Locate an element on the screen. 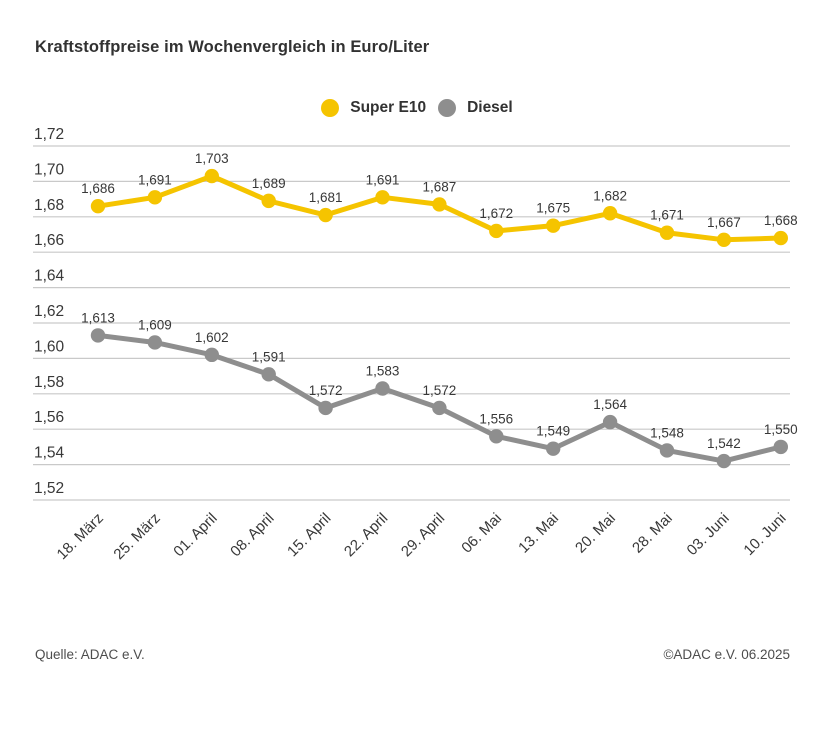 This screenshot has height=731, width=834. x-axis-tick-label: 18. März is located at coordinates (80, 536).